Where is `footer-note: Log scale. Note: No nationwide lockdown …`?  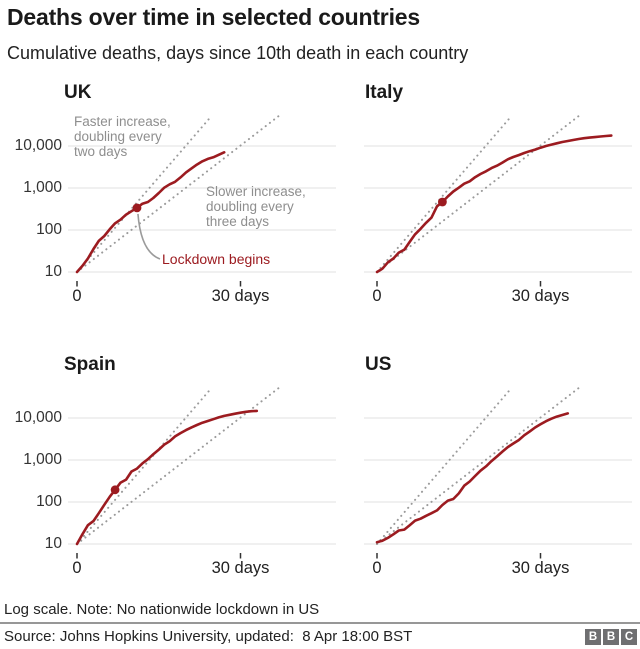
footer-note: Log scale. Note: No nationwide lockdown … is located at coordinates (162, 609).